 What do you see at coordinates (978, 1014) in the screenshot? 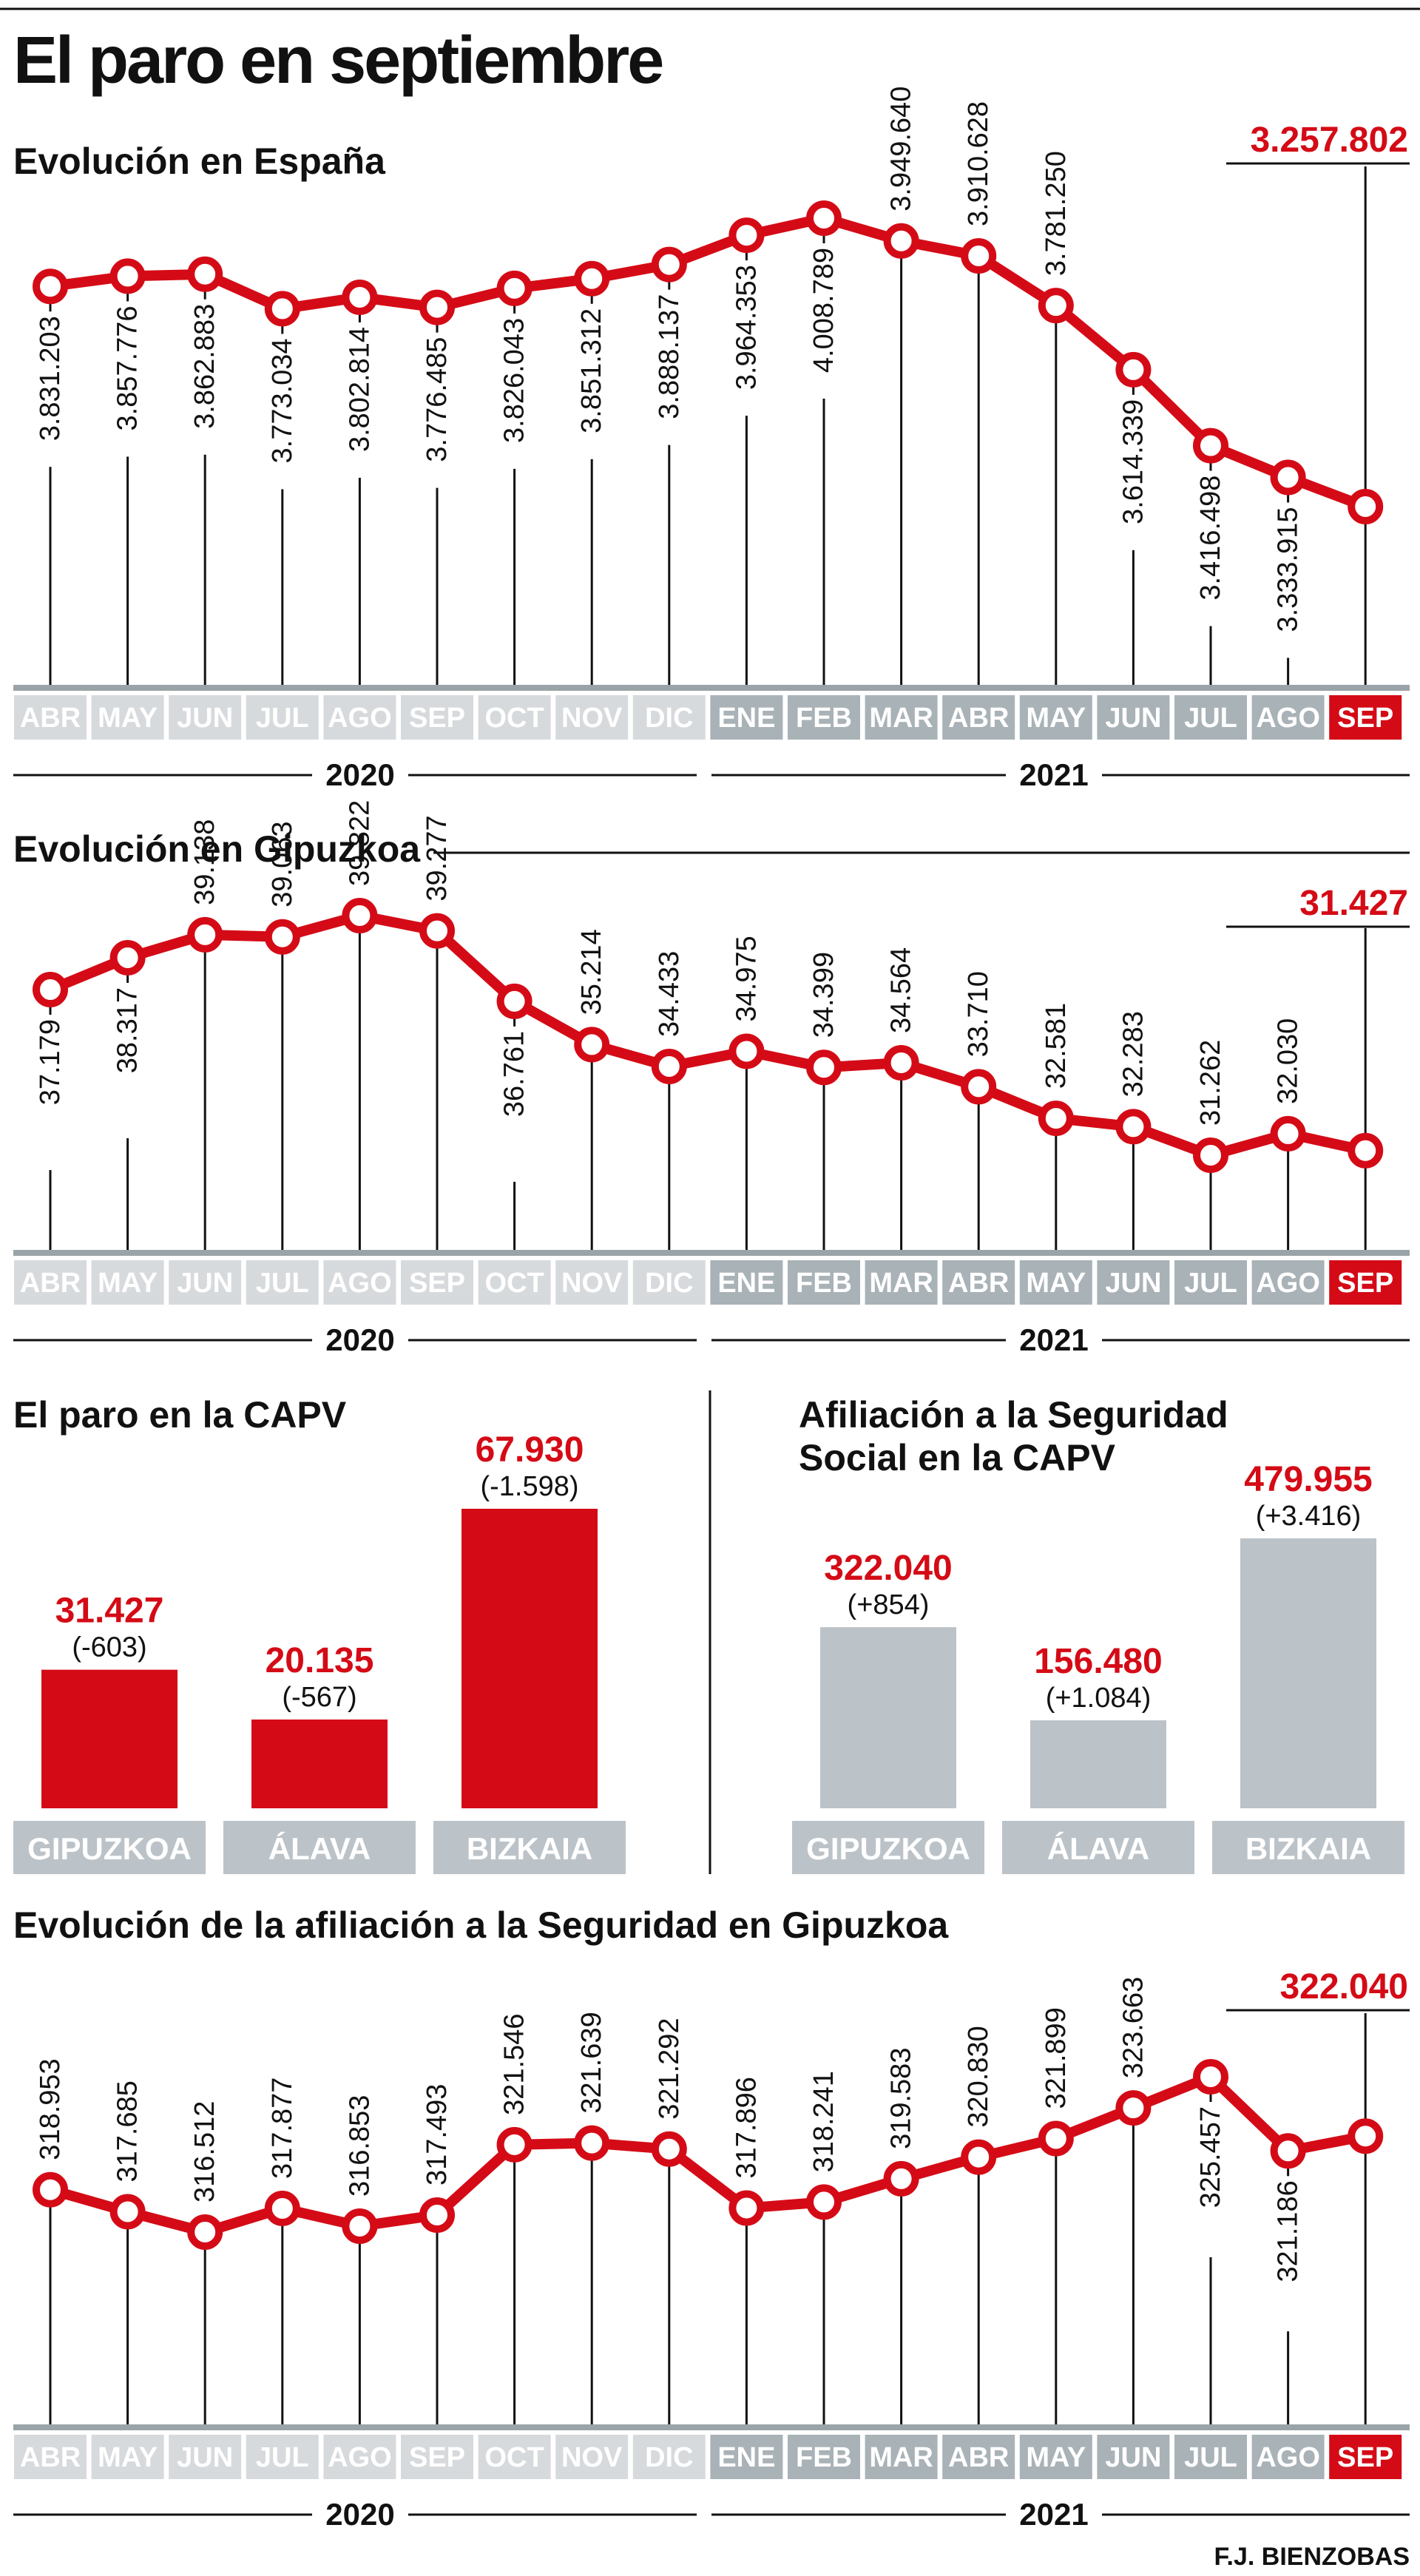
I see `value-label: 33.710` at bounding box center [978, 1014].